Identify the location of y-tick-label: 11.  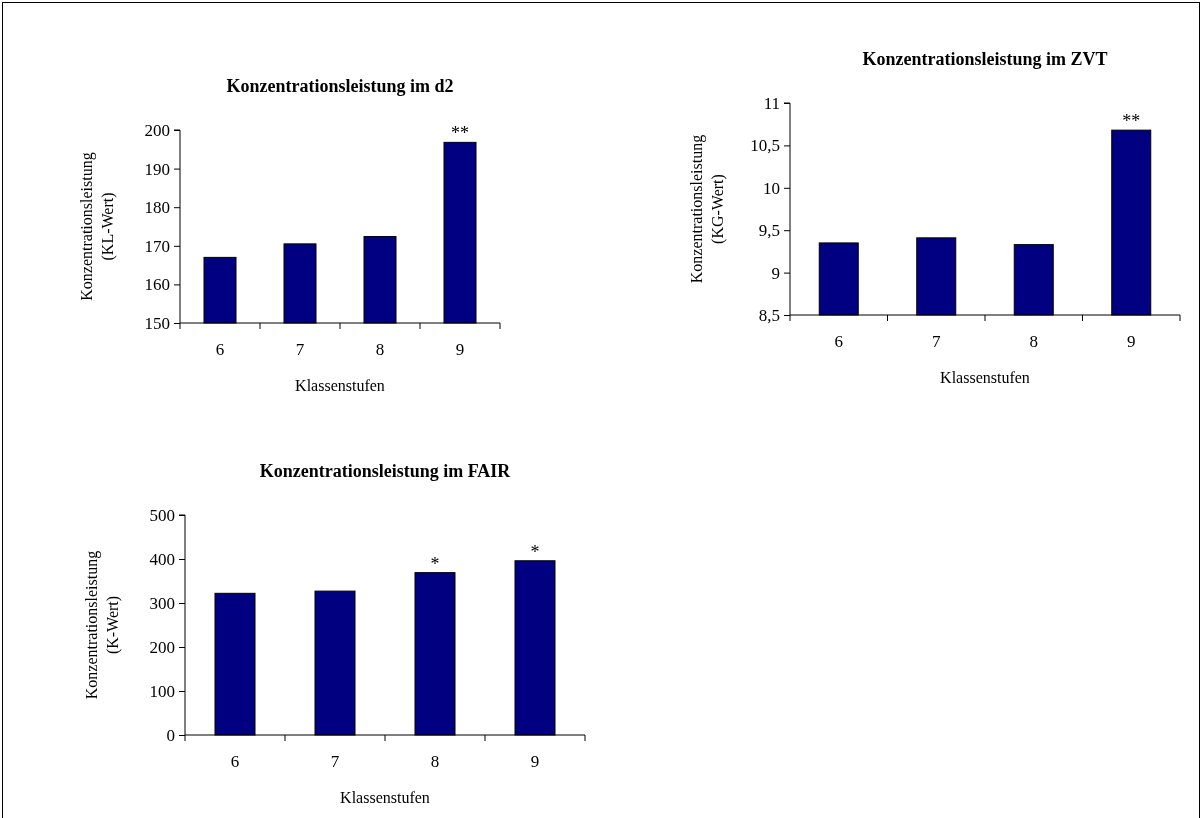
(771, 103).